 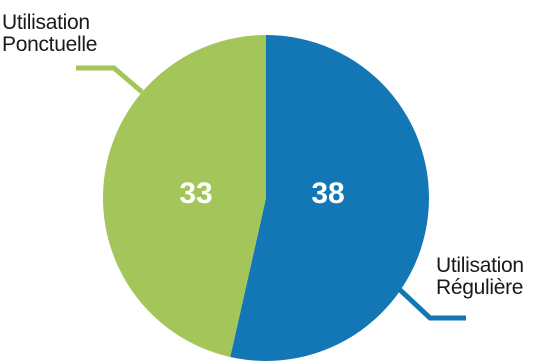 I want to click on category-label-reguliere-line-1: Utilisation, so click(x=480, y=265).